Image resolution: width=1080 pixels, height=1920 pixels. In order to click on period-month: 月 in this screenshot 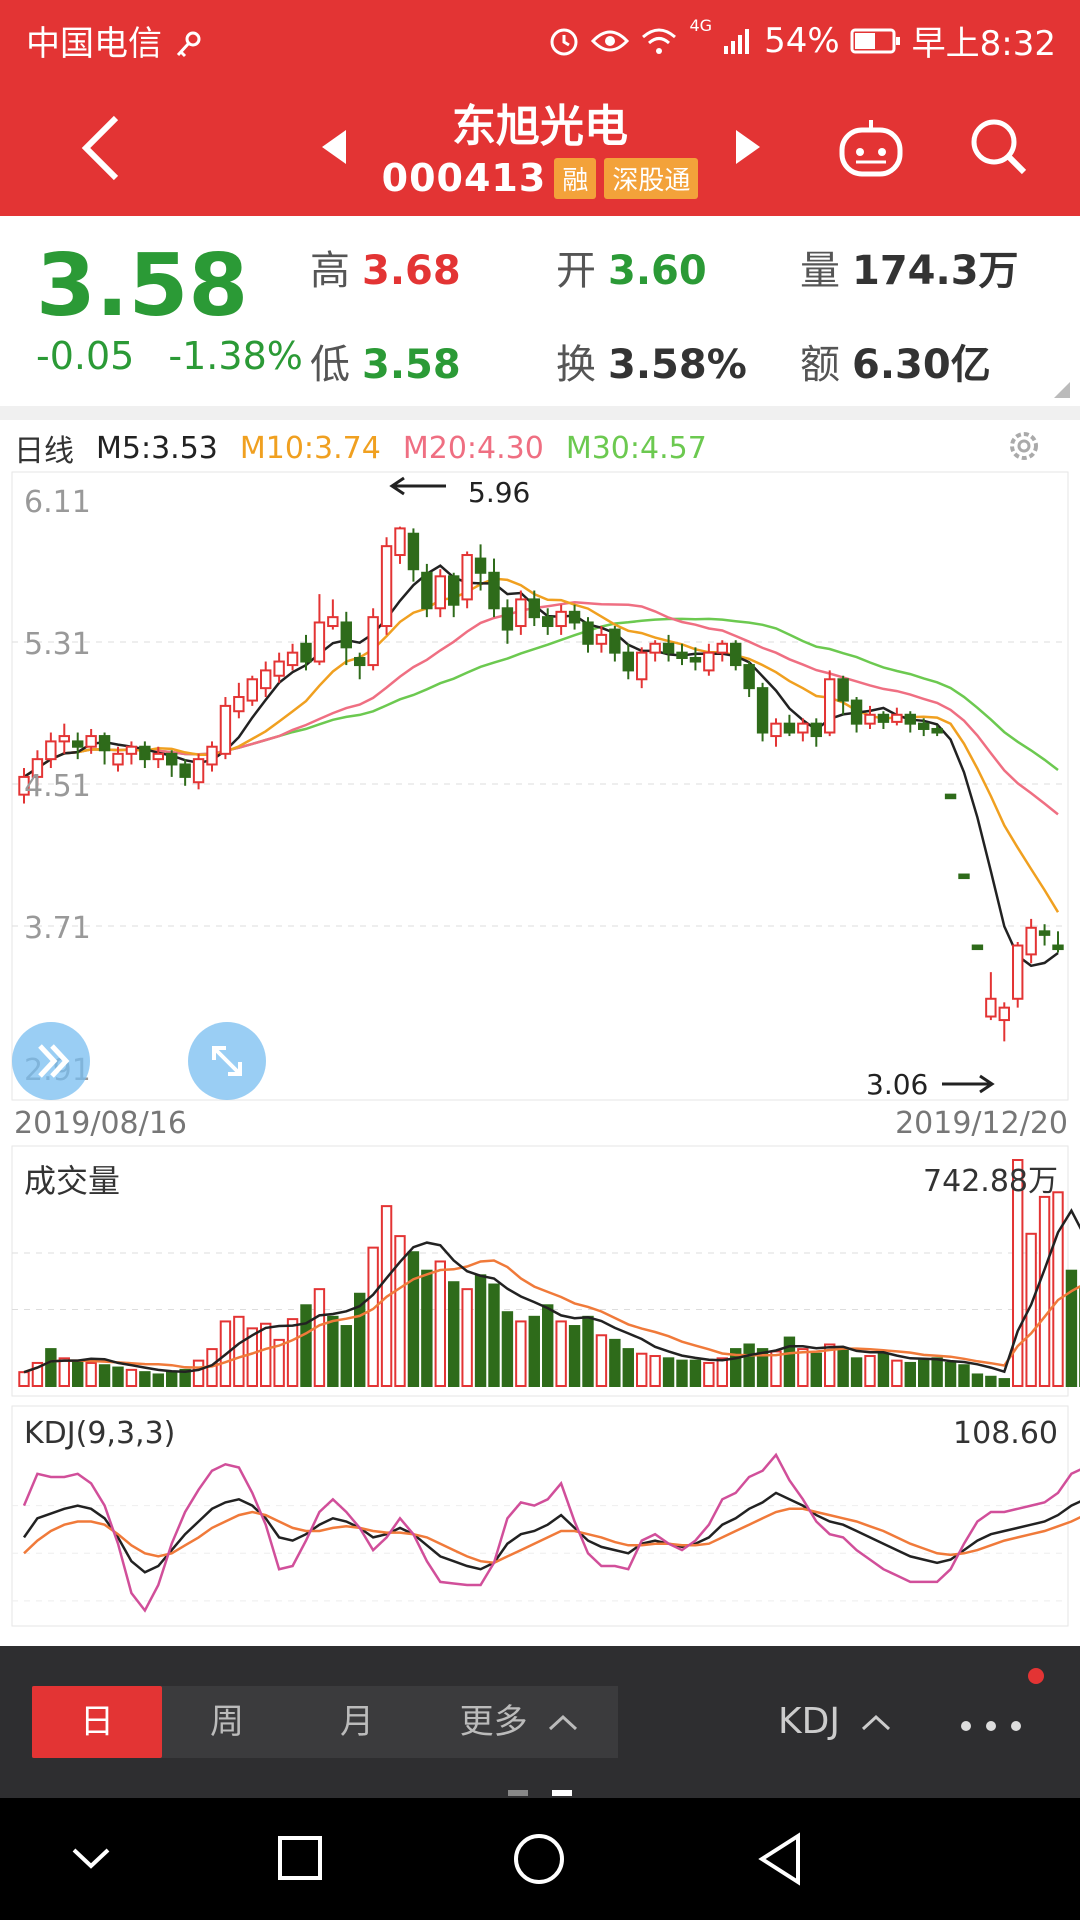, I will do `click(357, 1722)`.